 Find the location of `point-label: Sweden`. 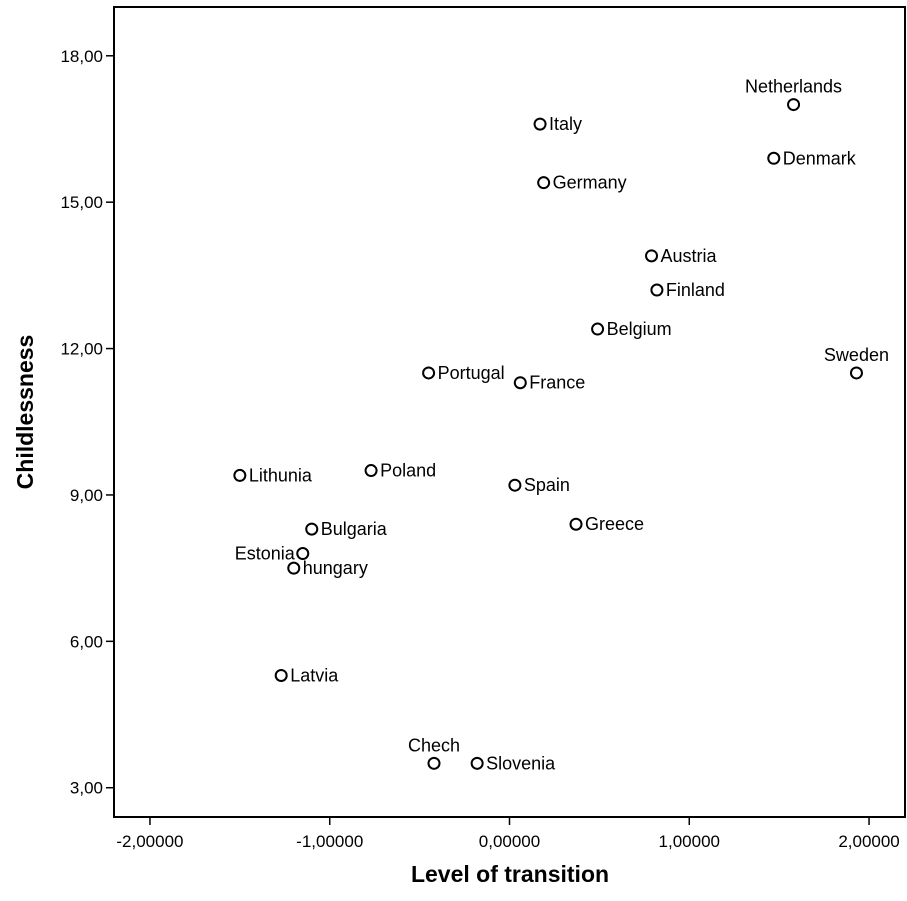

point-label: Sweden is located at coordinates (856, 355).